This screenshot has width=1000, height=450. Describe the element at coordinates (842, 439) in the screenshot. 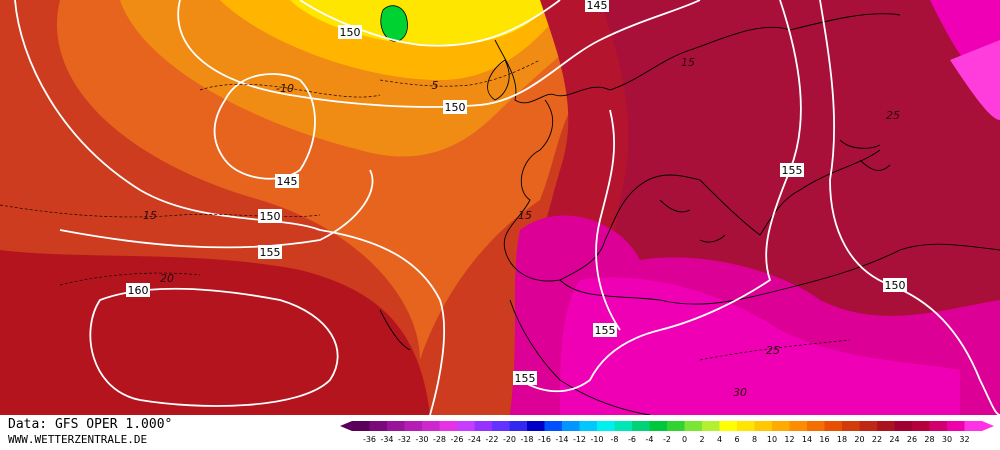

I see `colorbar-label: 18` at that location.